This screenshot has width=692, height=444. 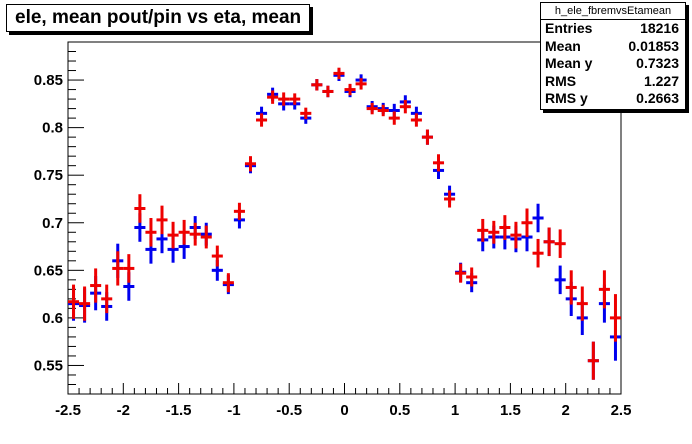 I want to click on y-tick-label: 0.8, so click(x=52, y=128).